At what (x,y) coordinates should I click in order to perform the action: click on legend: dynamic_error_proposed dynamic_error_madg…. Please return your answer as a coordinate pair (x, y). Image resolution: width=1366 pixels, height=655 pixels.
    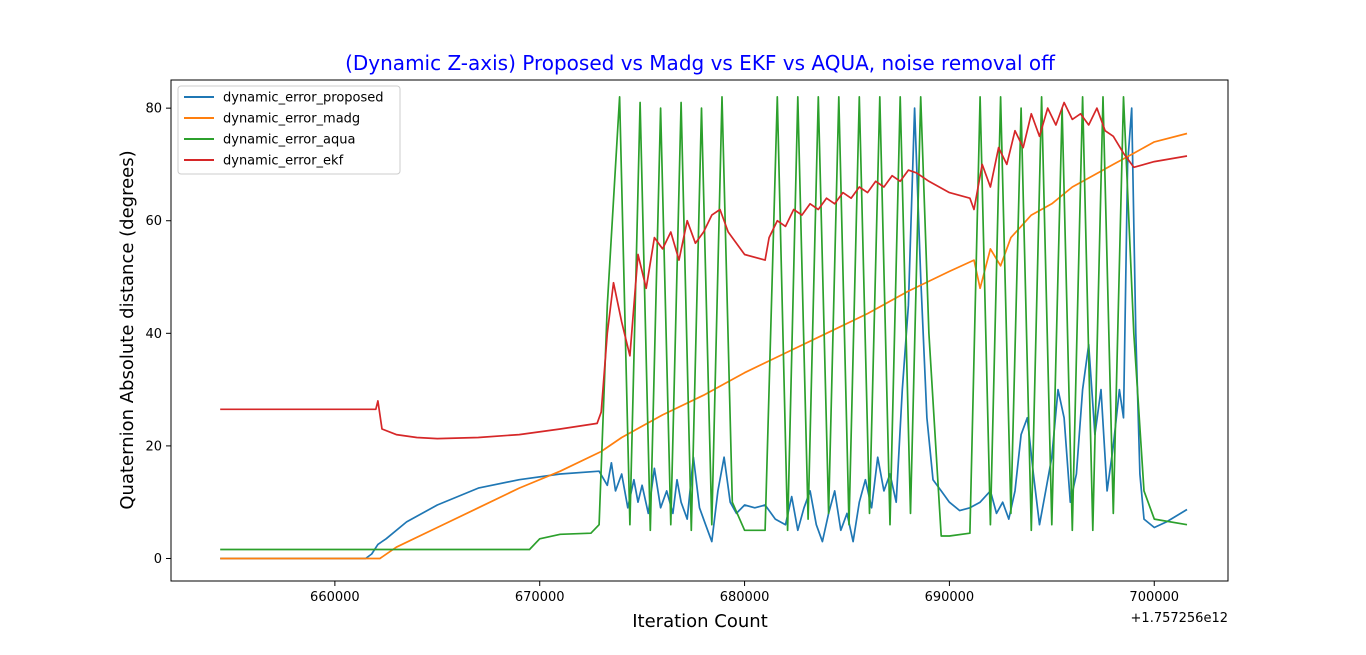
    Looking at the image, I should click on (289, 130).